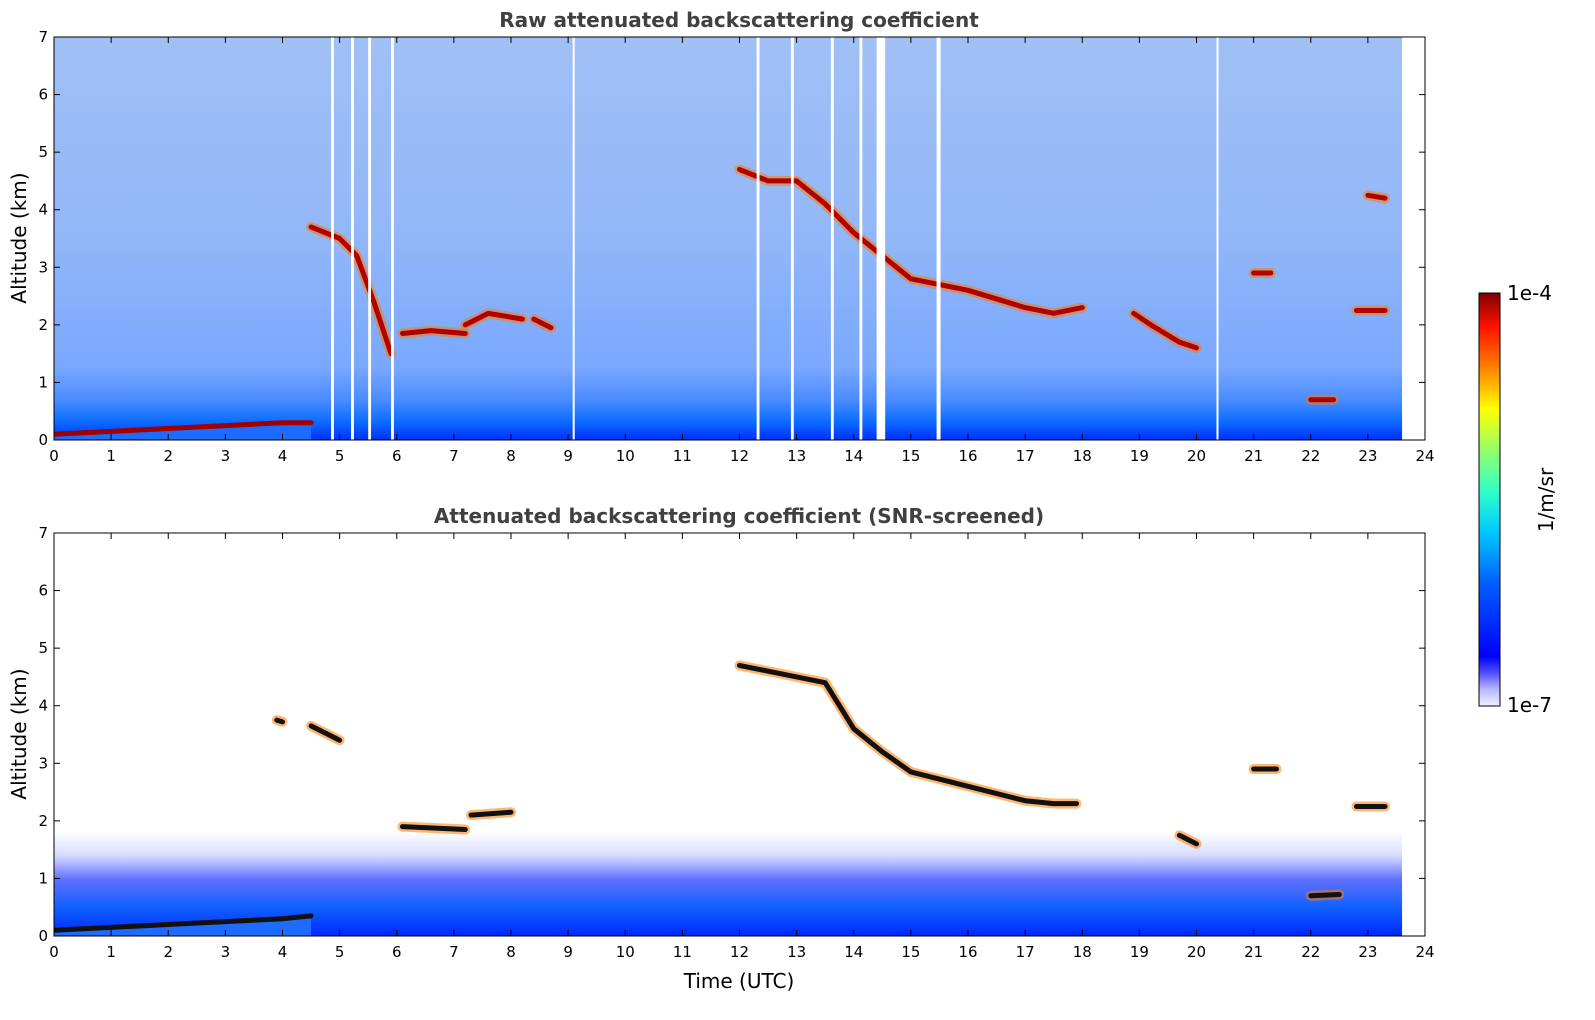  I want to click on x-tick-label: 10, so click(625, 456).